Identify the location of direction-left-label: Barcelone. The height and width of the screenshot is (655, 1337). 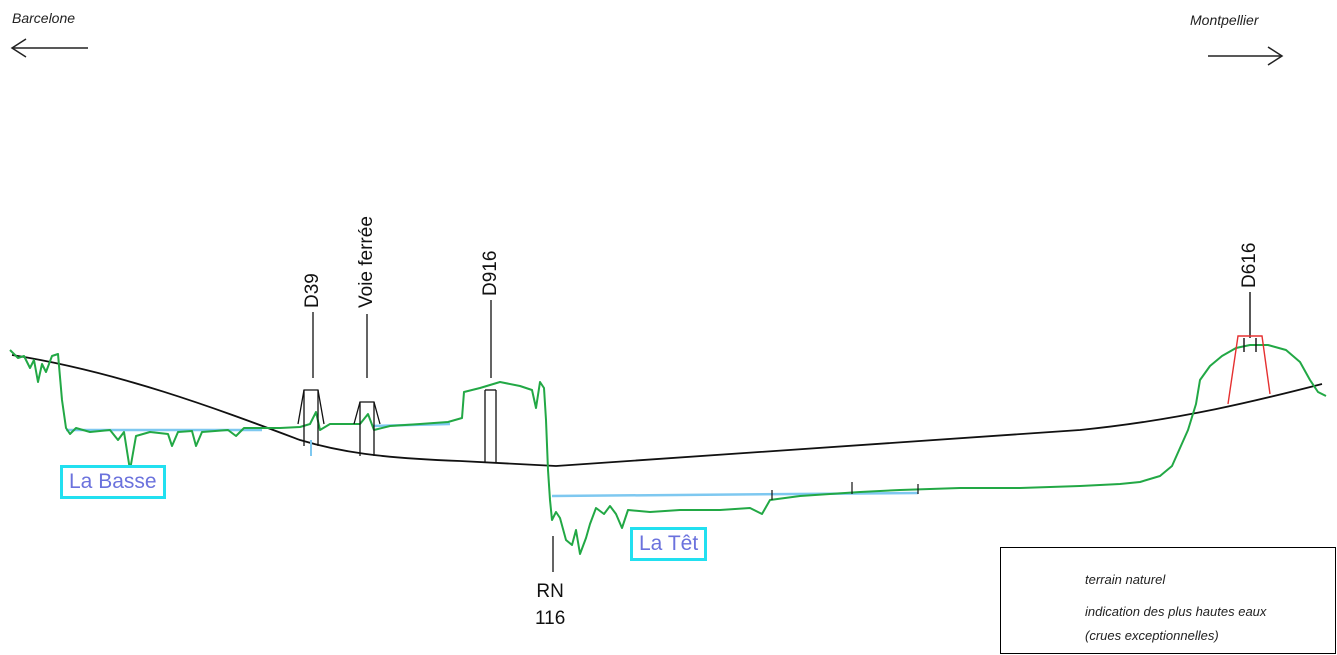
(44, 18).